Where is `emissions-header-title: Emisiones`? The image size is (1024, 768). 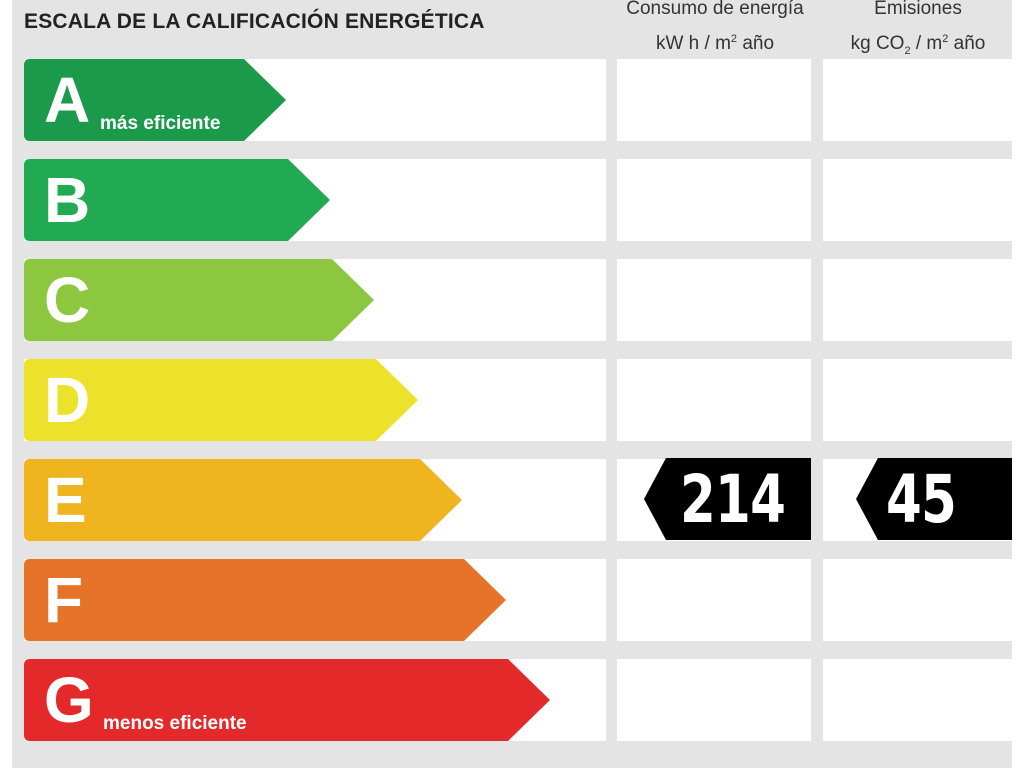 emissions-header-title: Emisiones is located at coordinates (918, 9).